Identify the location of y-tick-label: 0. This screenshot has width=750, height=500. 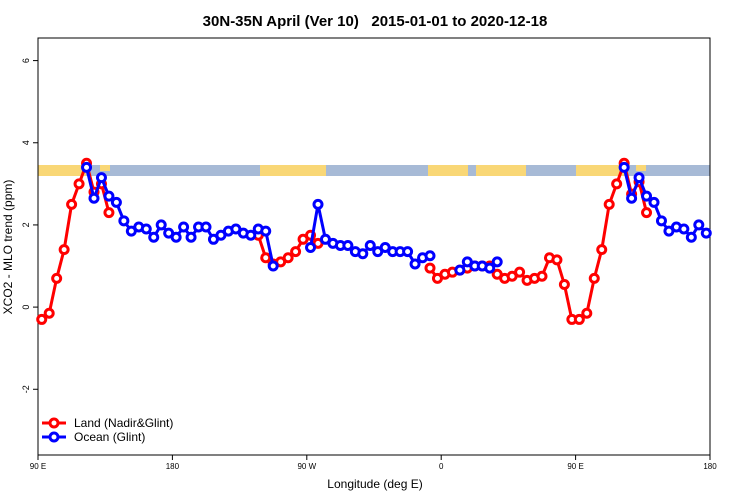
(26, 307).